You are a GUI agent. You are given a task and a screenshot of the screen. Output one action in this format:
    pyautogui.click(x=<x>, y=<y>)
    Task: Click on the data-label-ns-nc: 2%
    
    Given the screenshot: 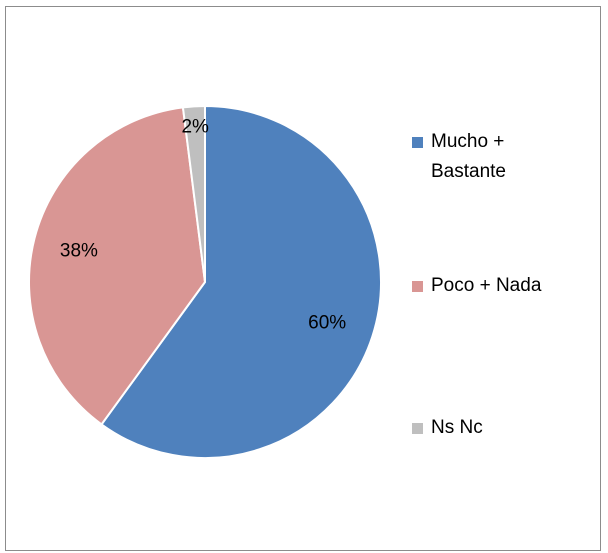 What is the action you would take?
    pyautogui.click(x=195, y=127)
    